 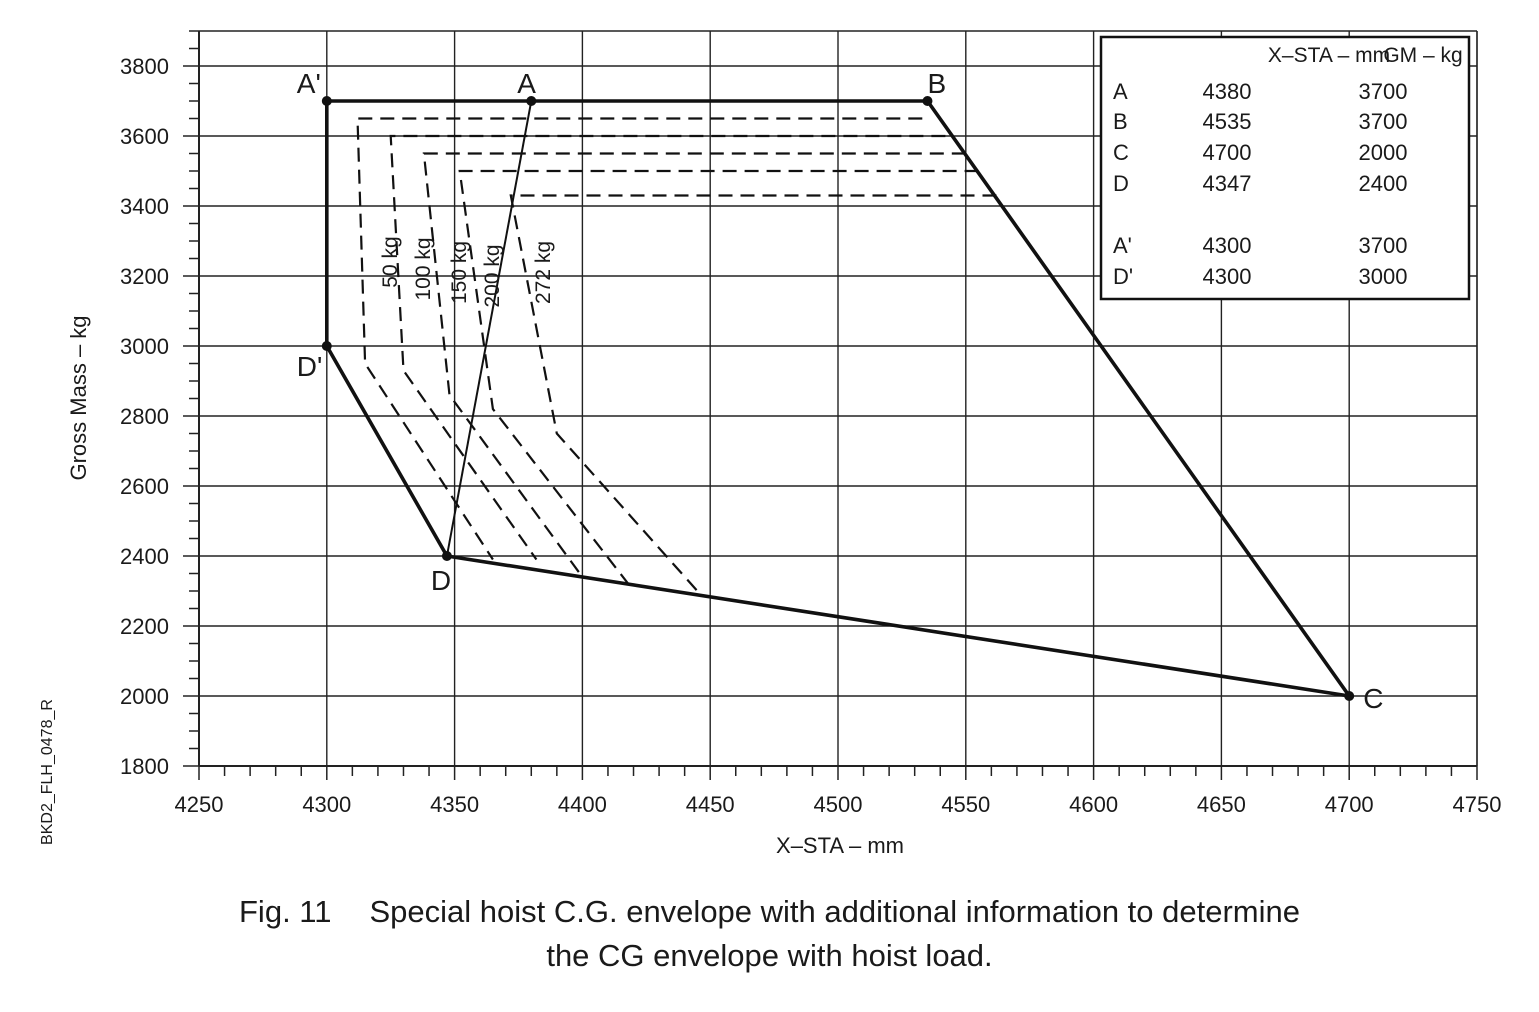 I want to click on table-cell-gm: 2400, so click(x=1383, y=183).